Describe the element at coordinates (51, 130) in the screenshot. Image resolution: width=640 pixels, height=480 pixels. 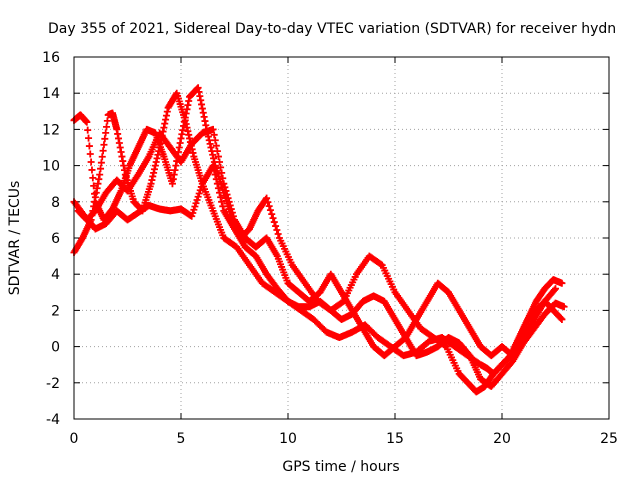
I see `y-tick-label: 12` at that location.